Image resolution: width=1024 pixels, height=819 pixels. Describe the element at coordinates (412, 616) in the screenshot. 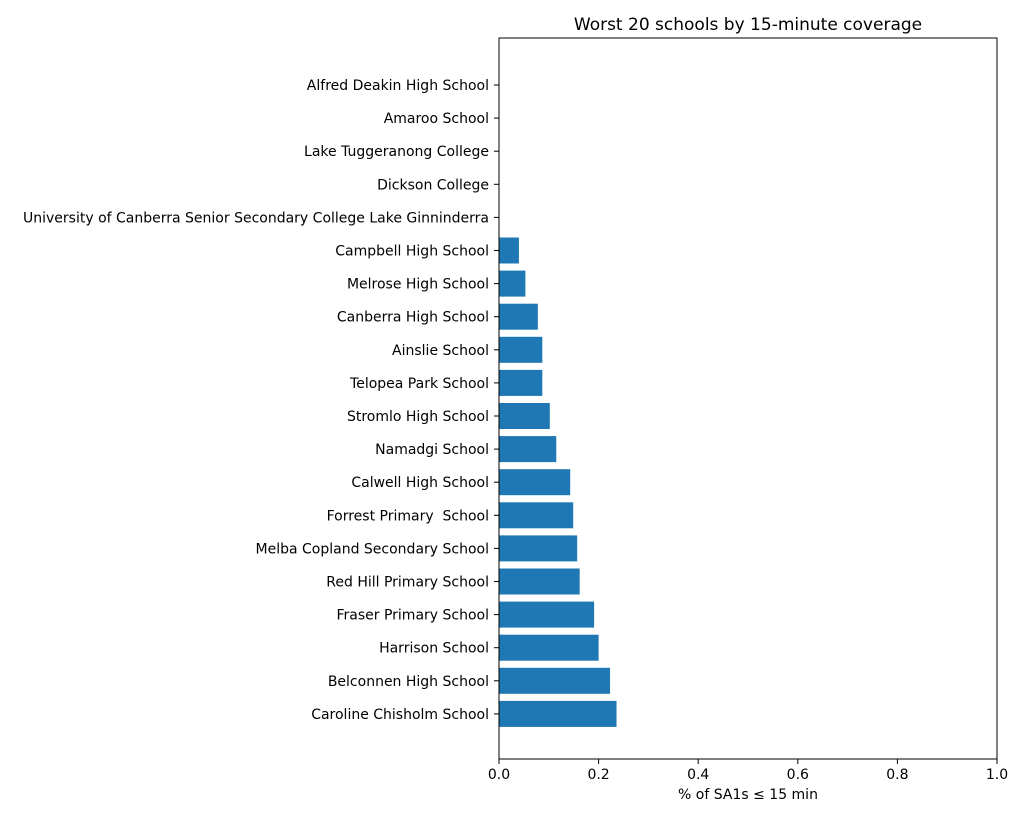

I see `category-label: Fraser Primary School` at that location.